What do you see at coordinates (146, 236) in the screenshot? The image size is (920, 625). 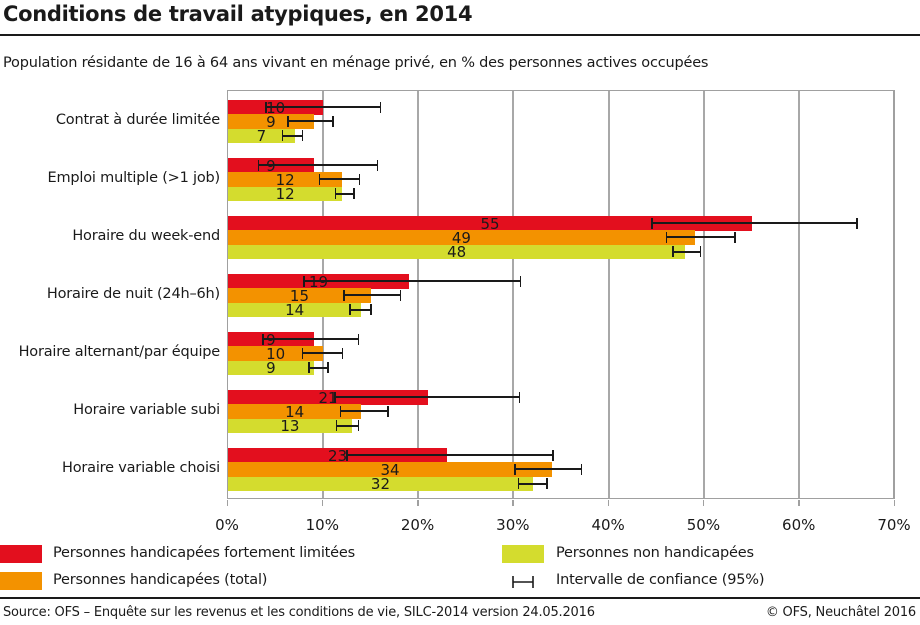 I see `category-label: Horaire du week-end` at bounding box center [146, 236].